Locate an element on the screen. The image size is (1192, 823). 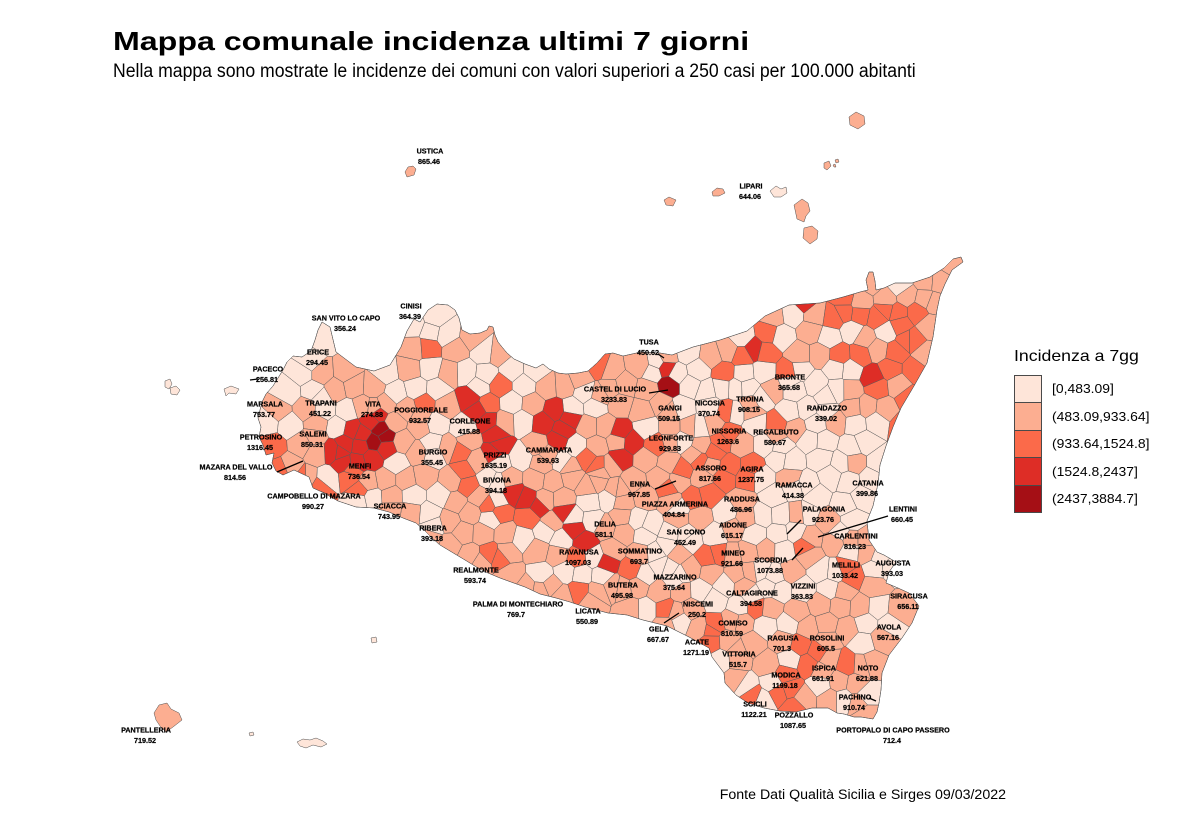
svg-text: NICOSIA is located at coordinates (710, 403).